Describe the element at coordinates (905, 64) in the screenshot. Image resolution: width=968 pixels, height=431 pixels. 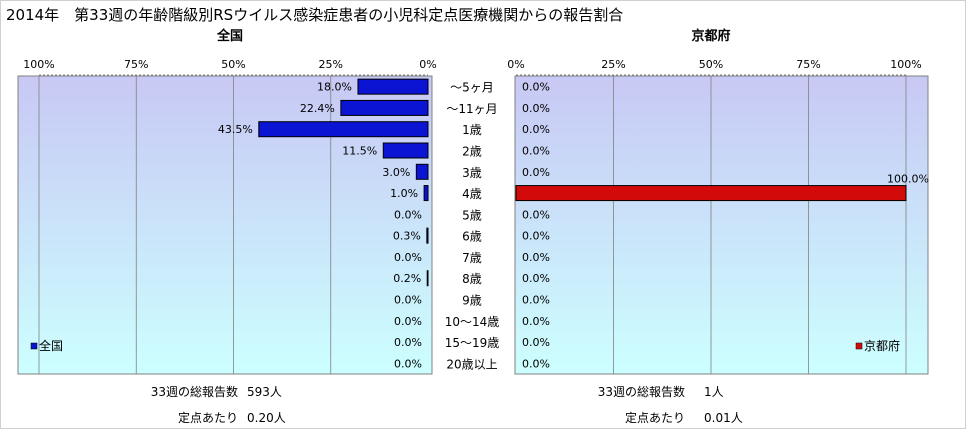
I see `kyoto-tick-label: 100%` at that location.